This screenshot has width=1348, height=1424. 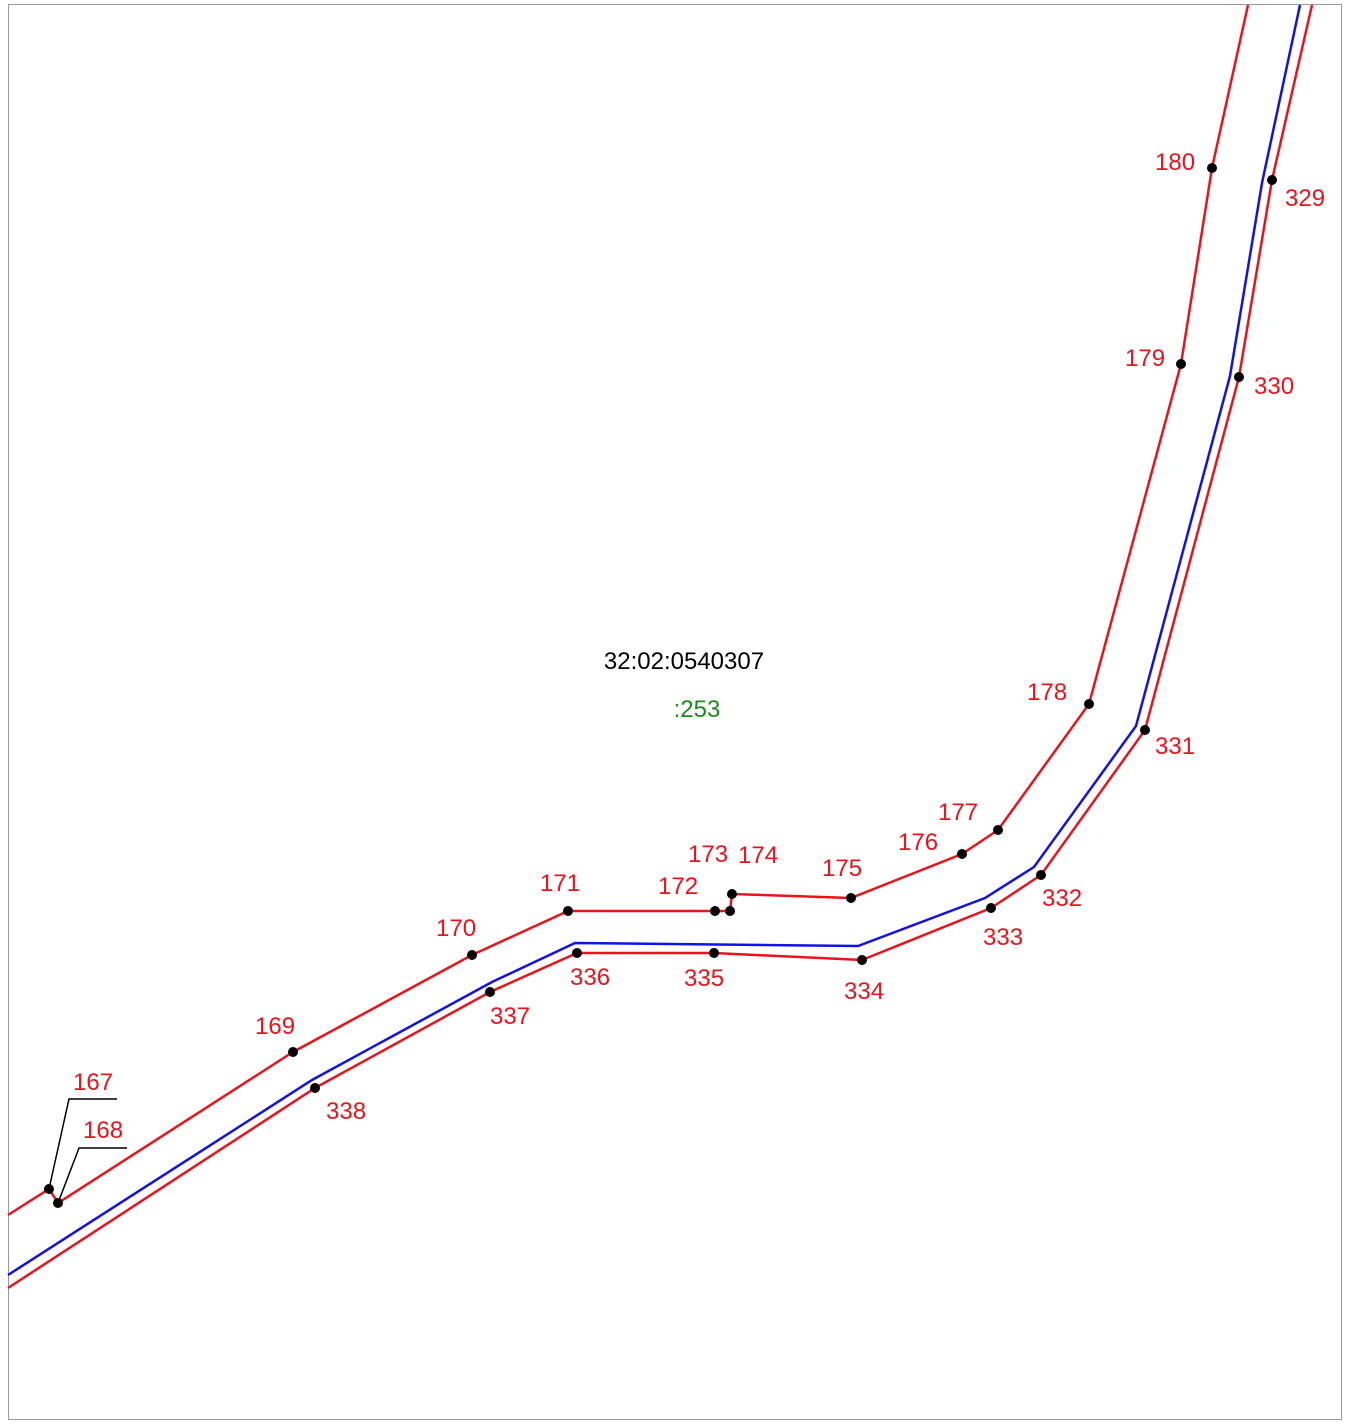 I want to click on label-329: 329, so click(x=1305, y=198).